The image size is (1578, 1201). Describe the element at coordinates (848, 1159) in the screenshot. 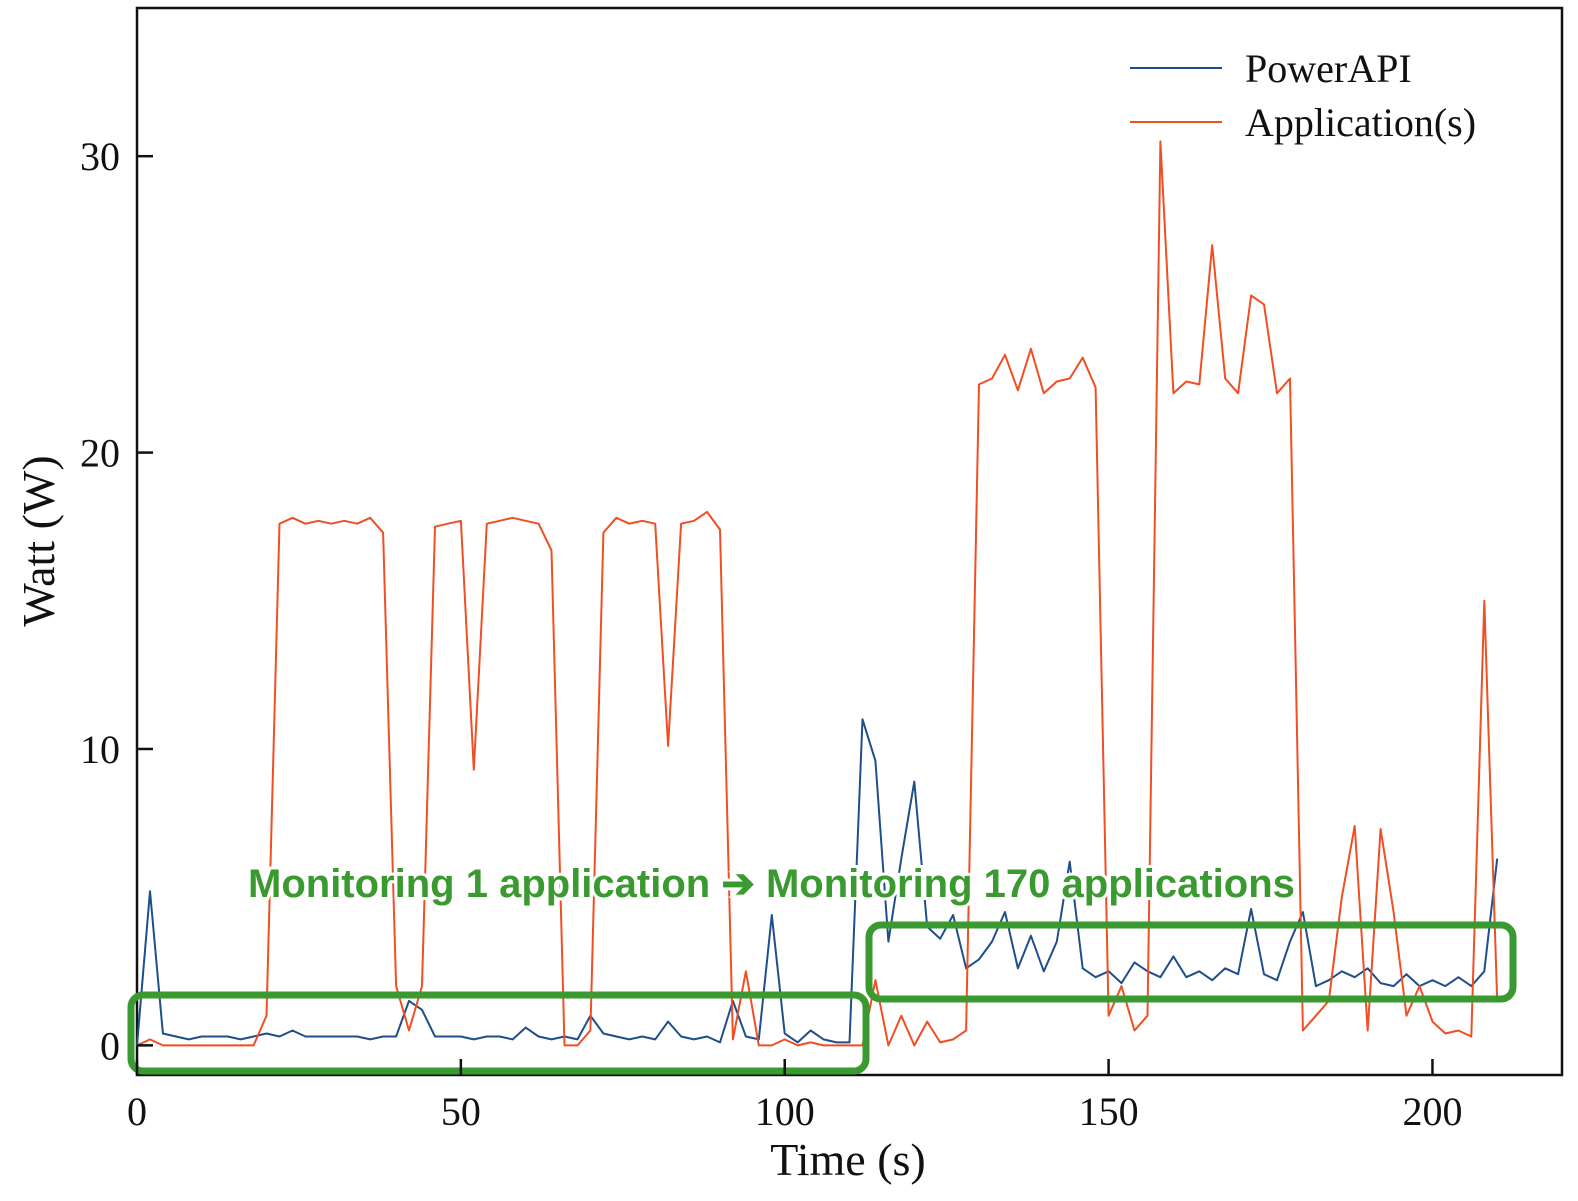

I see `x-axis-title: Time (s)` at that location.